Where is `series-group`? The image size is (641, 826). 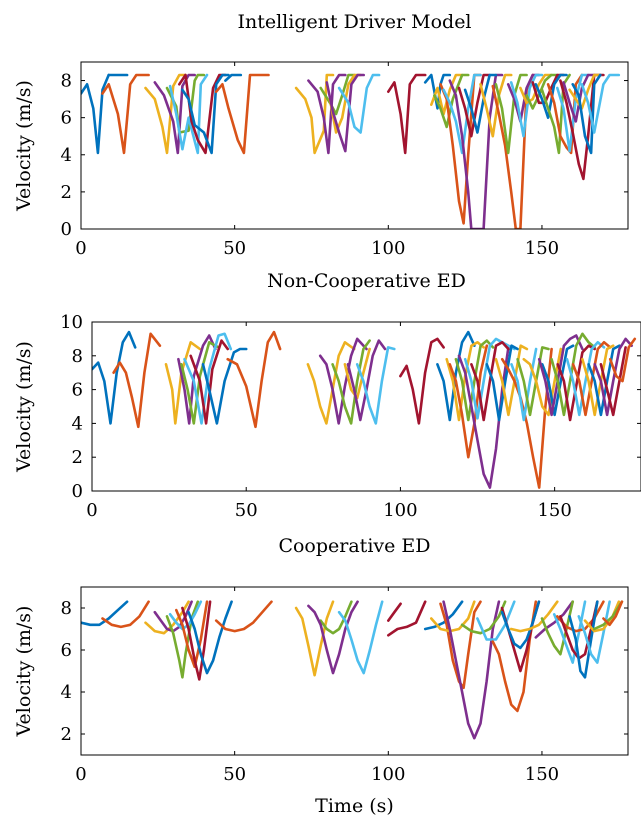
series-group is located at coordinates (352, 670).